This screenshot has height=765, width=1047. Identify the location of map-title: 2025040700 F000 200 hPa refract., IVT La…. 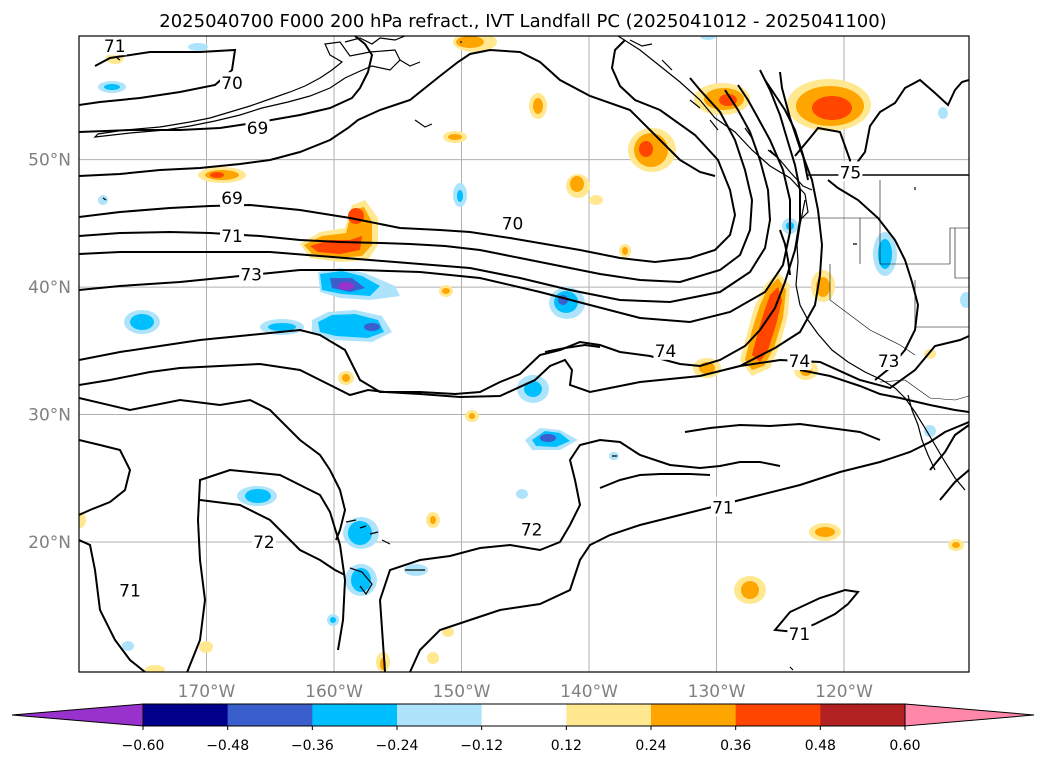
(522, 21).